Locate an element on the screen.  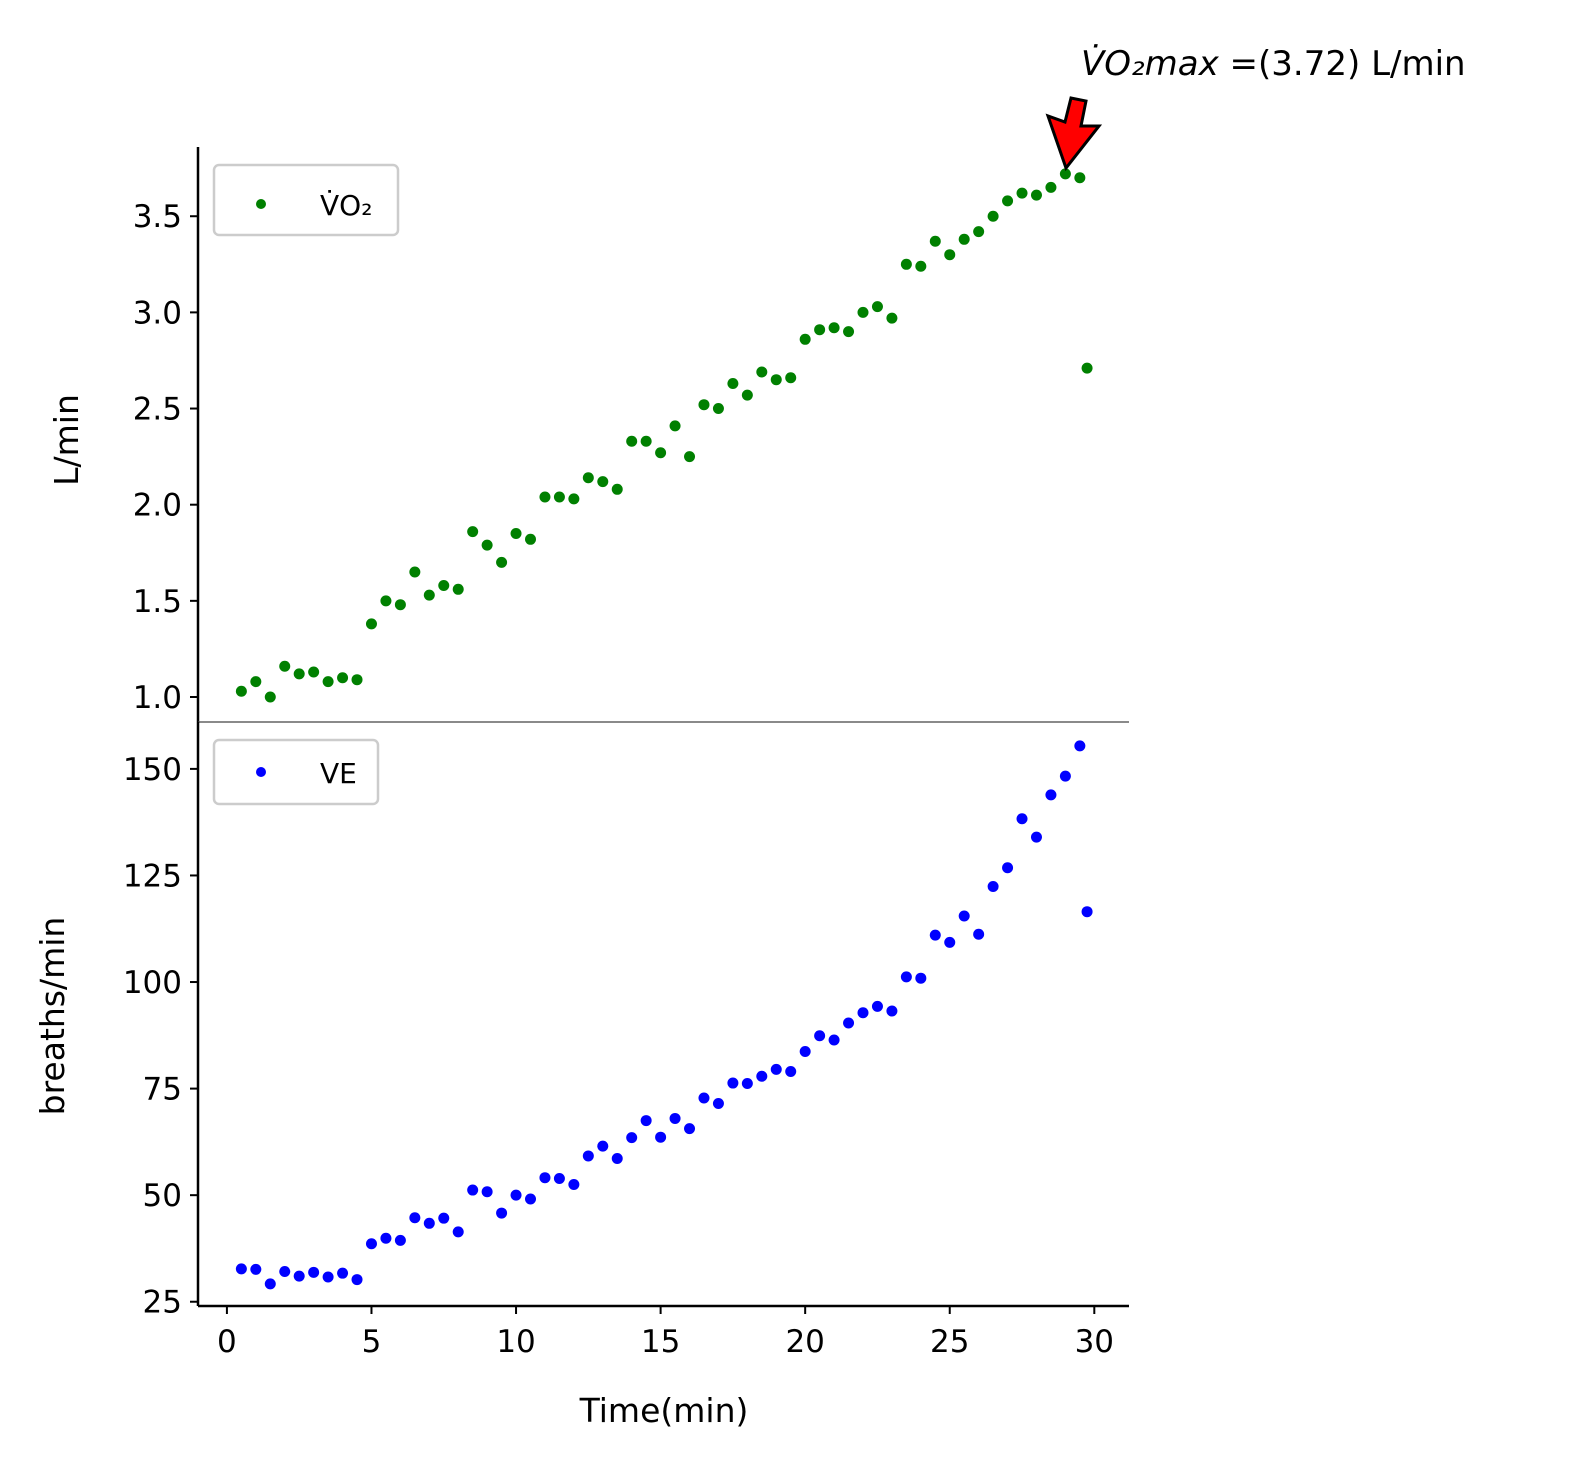
x-tick-label: 30 is located at coordinates (1094, 1342).